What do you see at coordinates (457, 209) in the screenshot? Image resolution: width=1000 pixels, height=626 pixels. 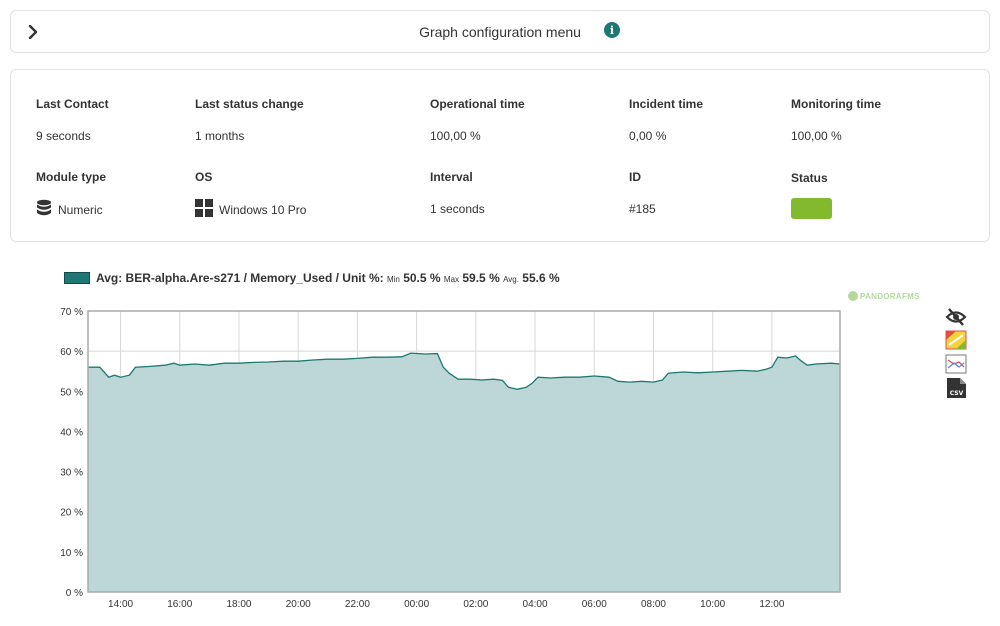 I see `interval-value: 1 seconds` at bounding box center [457, 209].